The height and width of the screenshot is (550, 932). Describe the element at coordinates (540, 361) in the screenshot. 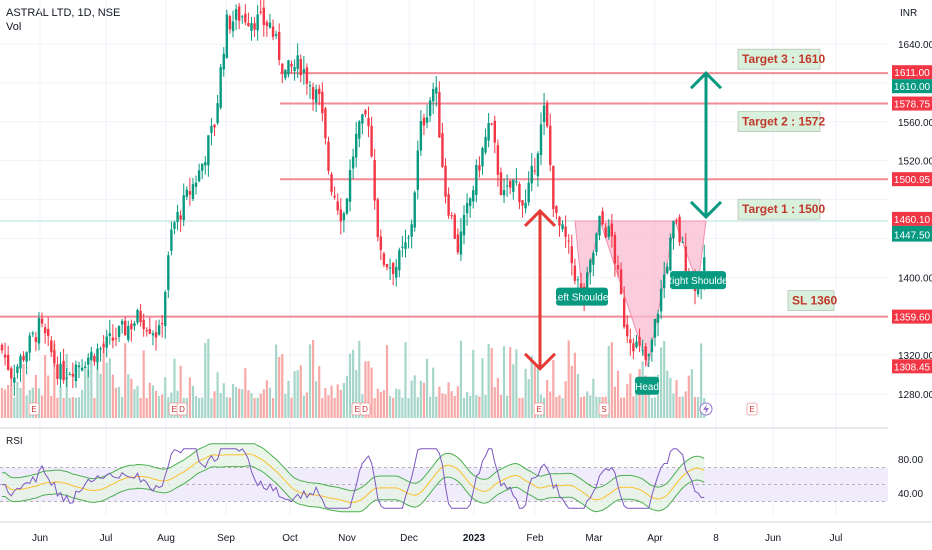

I see `measure-arrow-head-bottom` at that location.